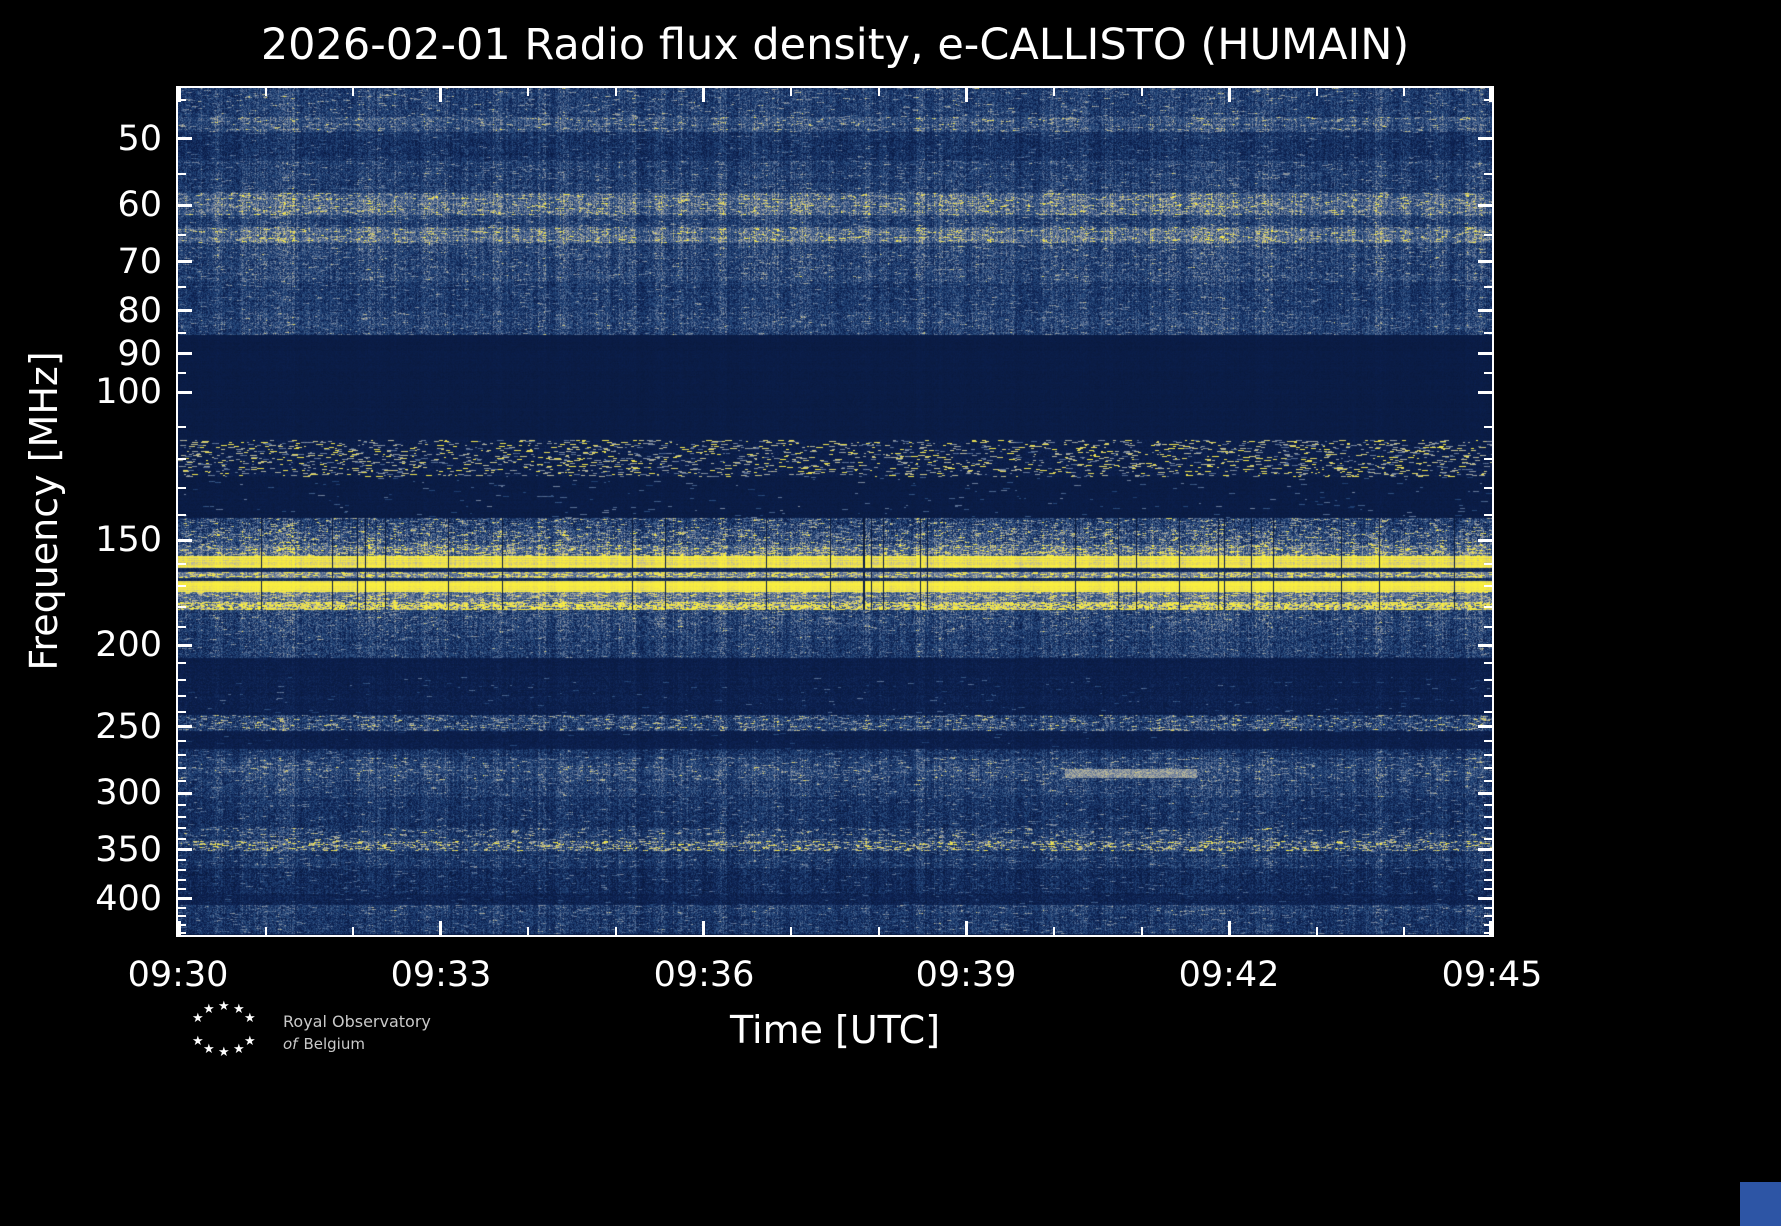 This screenshot has width=1781, height=1226. I want to click on y-tick-label: 70, so click(139, 262).